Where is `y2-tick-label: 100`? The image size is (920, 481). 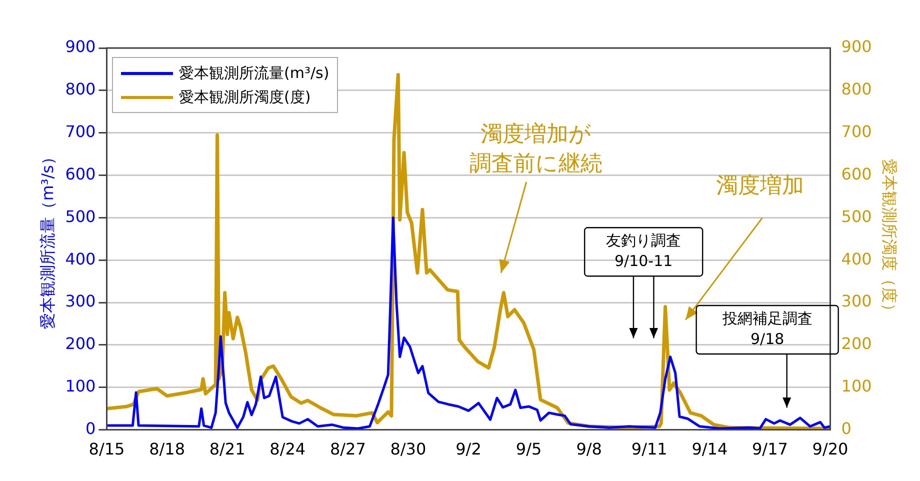 y2-tick-label: 100 is located at coordinates (856, 386).